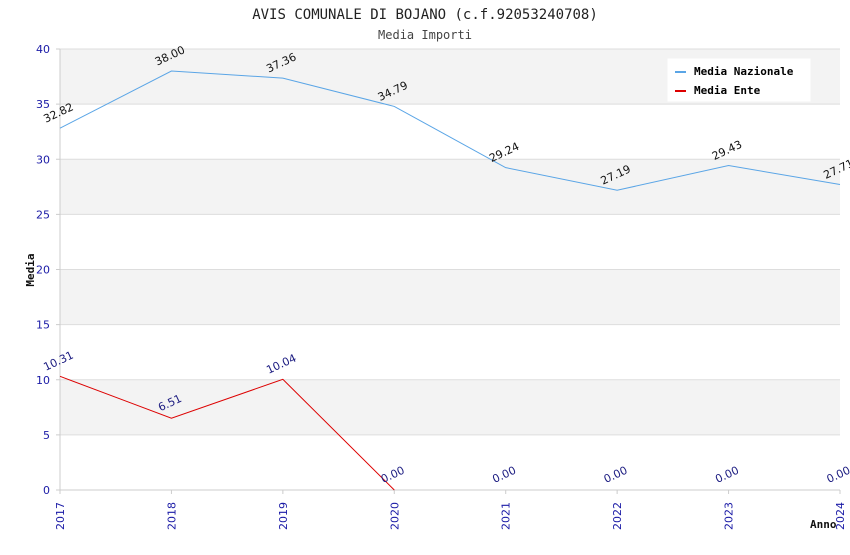 This screenshot has height=555, width=850. Describe the element at coordinates (43, 214) in the screenshot. I see `y-tick-label: 25` at that location.